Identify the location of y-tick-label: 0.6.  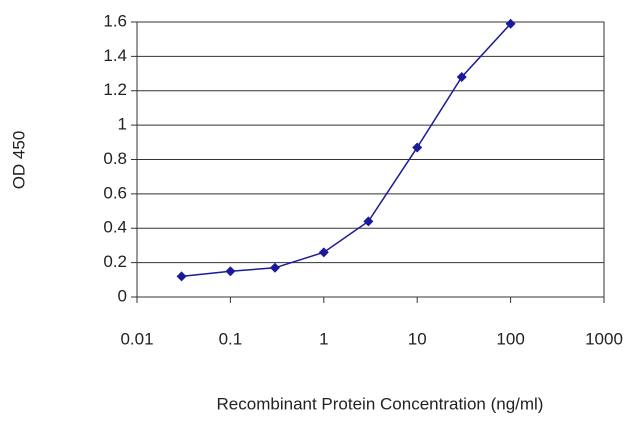
(115, 192).